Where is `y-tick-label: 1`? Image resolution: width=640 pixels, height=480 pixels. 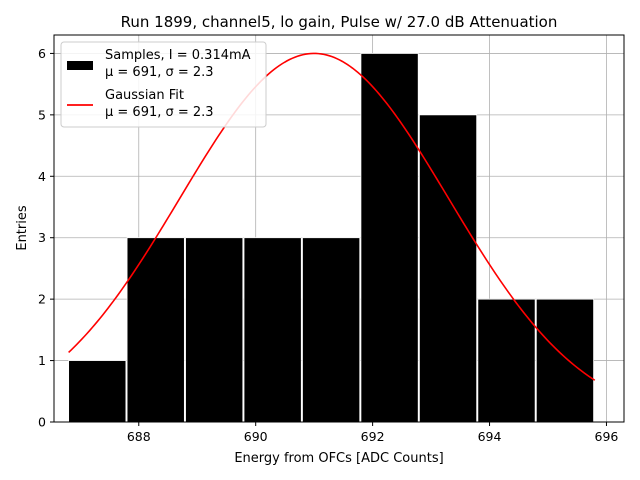 y-tick-label: 1 is located at coordinates (42, 360).